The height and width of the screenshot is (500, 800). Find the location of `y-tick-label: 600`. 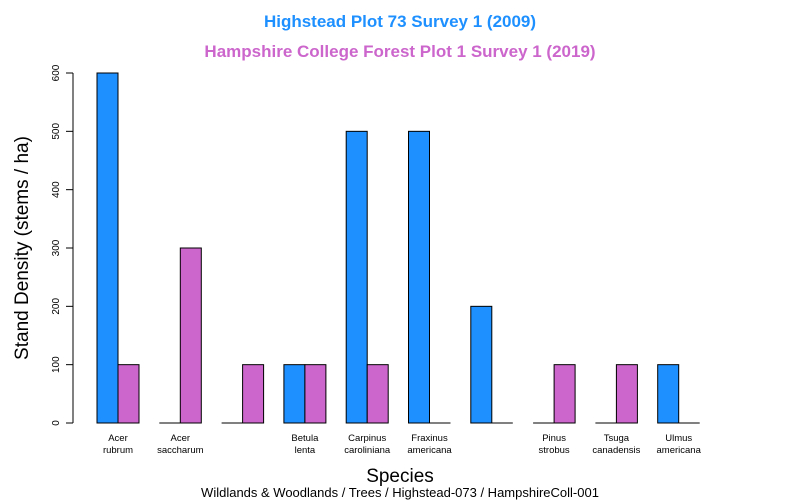

y-tick-label: 600 is located at coordinates (56, 72).